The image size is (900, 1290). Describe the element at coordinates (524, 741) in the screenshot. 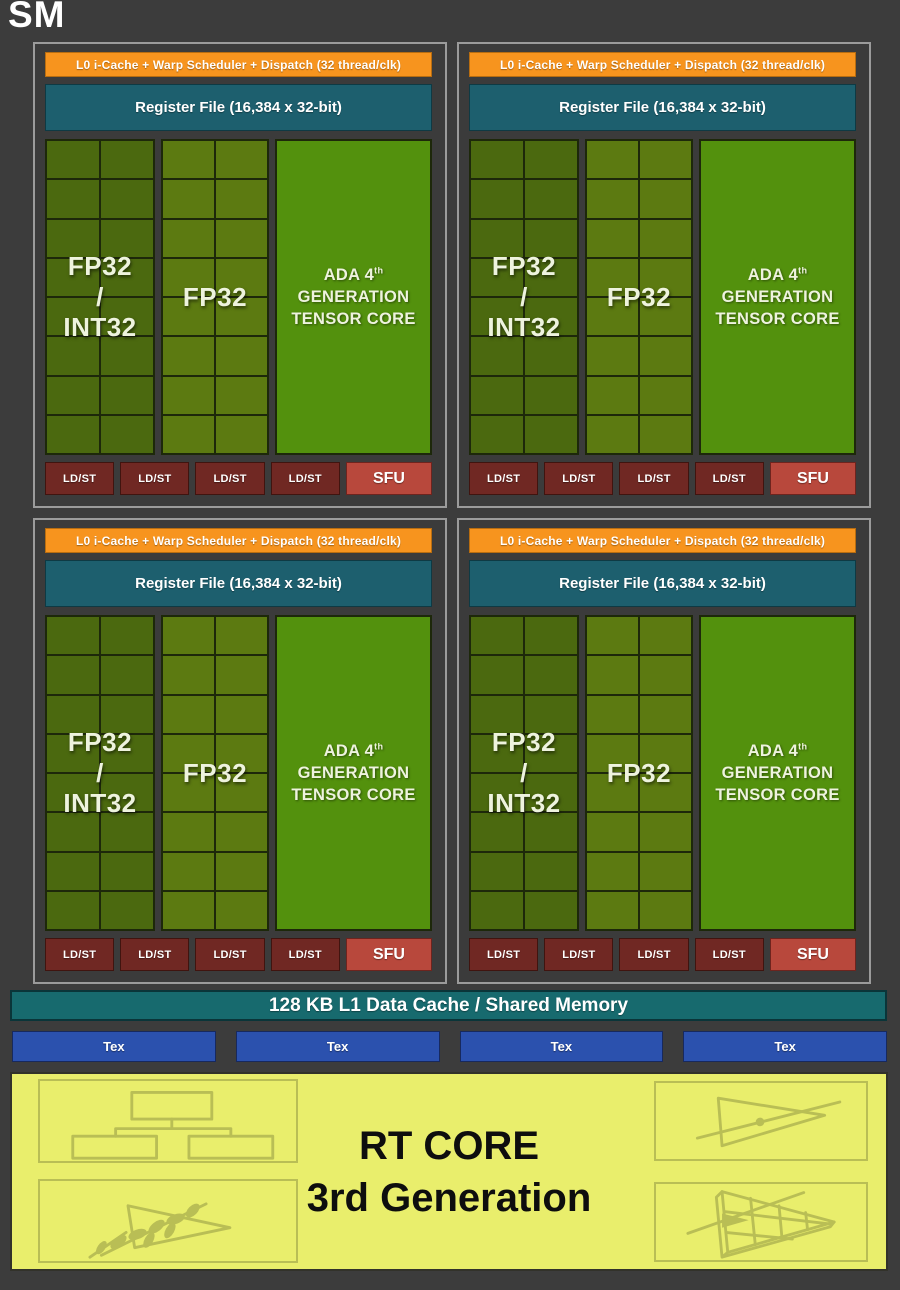

I see `fp32-int32-label-line1: FP32` at that location.